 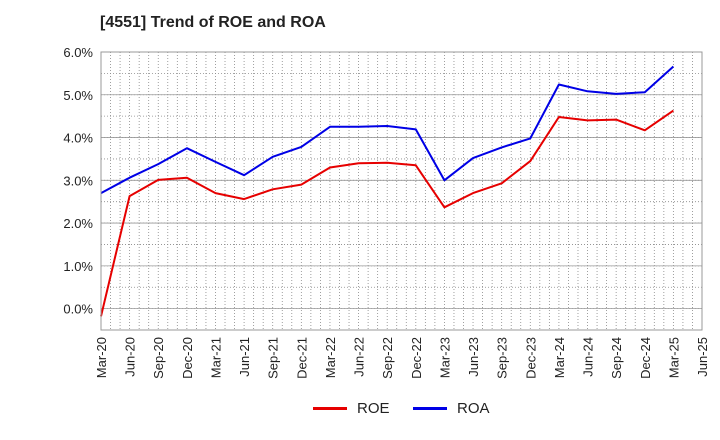 I want to click on x-tick-label: Jun-20, so click(x=130, y=357).